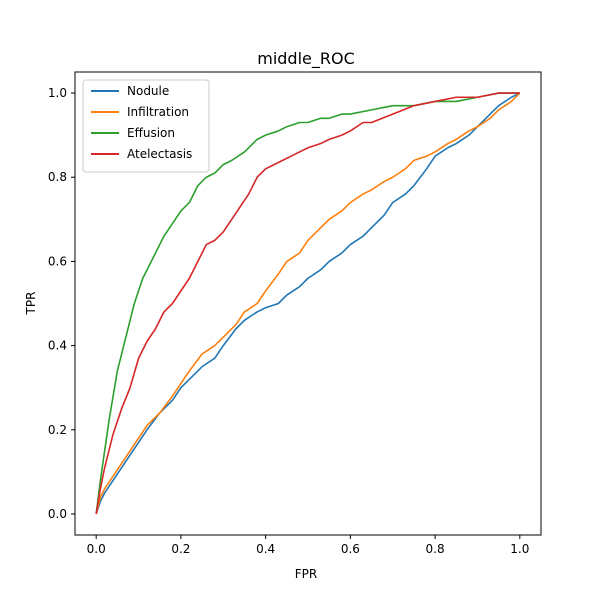  I want to click on legend-label-atelectasis: Atelectasis, so click(159, 154).